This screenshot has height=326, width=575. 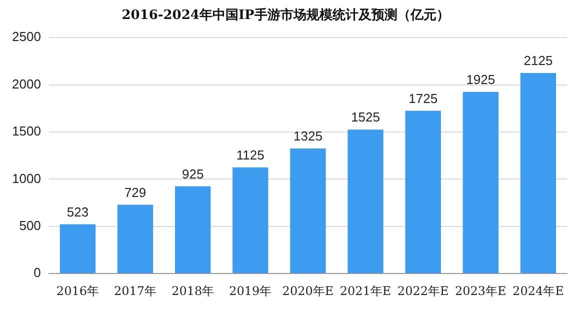 I want to click on data-label: 1325, so click(x=308, y=136).